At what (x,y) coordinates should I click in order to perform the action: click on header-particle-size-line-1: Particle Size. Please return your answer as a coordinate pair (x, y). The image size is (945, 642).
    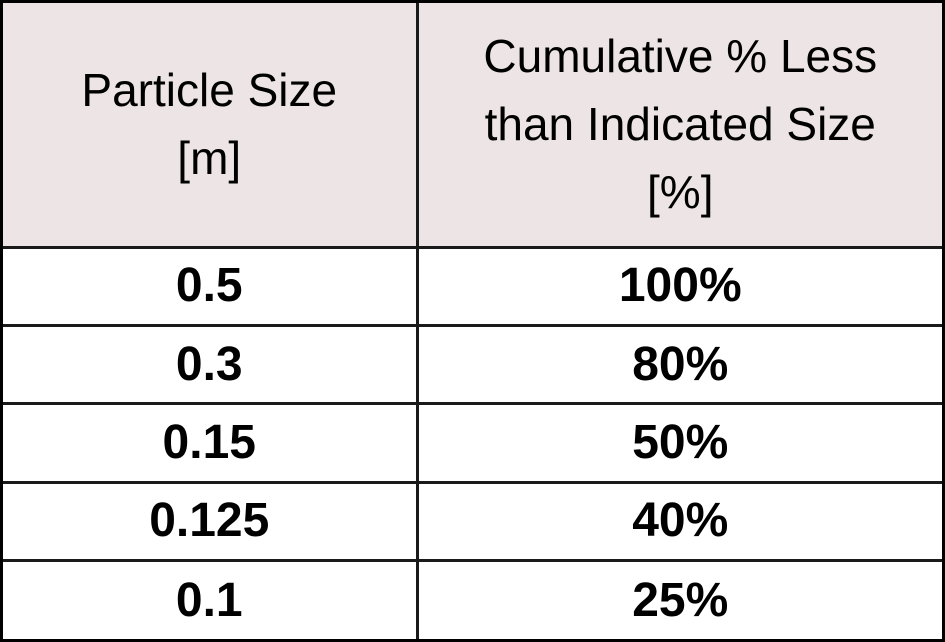
    Looking at the image, I should click on (209, 90).